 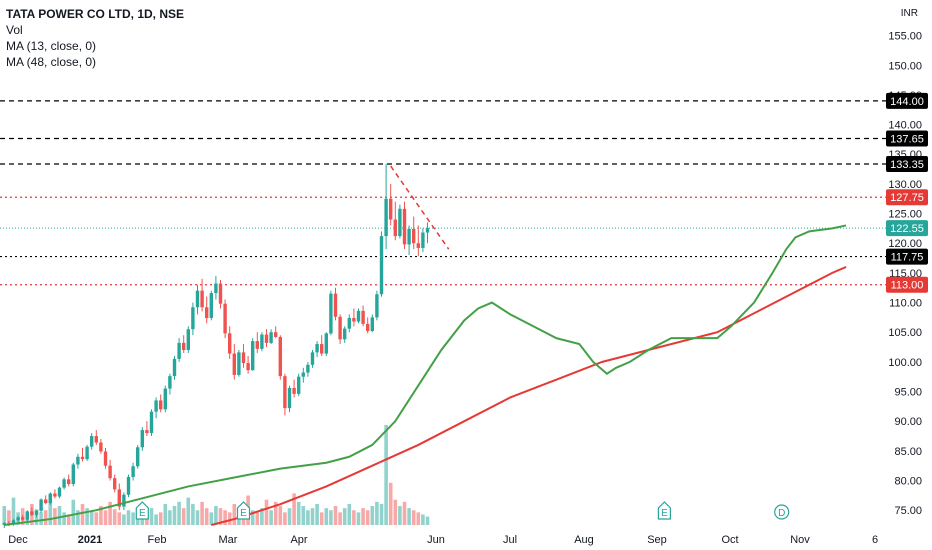 What do you see at coordinates (908, 393) in the screenshot?
I see `y-tick-label: 95.00` at bounding box center [908, 393].